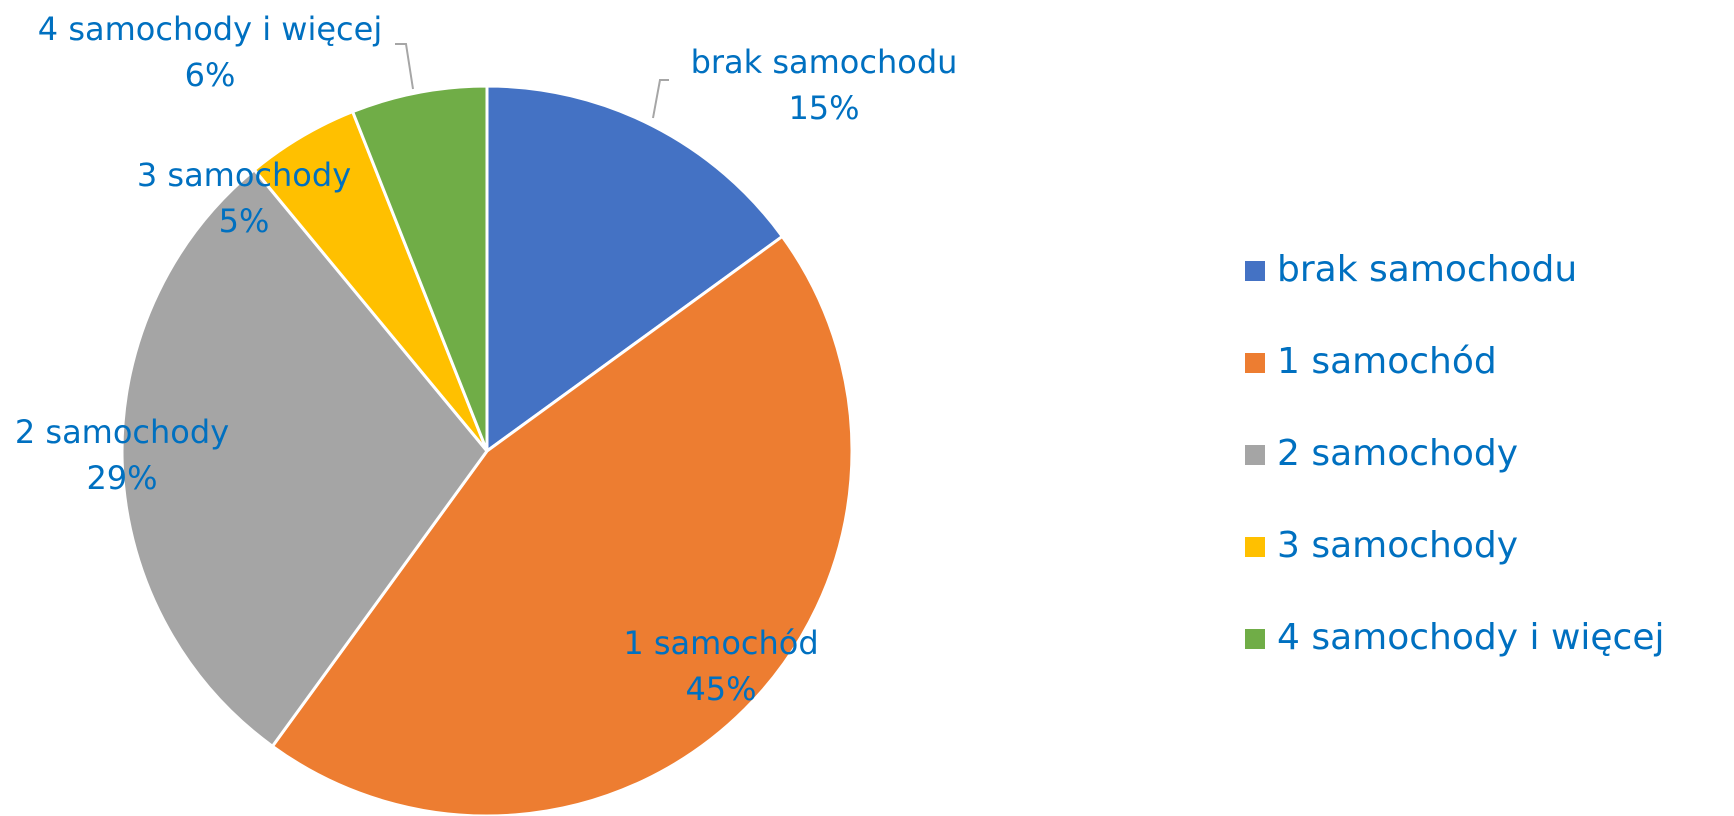  Describe the element at coordinates (720, 643) in the screenshot. I see `data-label-name: 1 samochód` at that location.